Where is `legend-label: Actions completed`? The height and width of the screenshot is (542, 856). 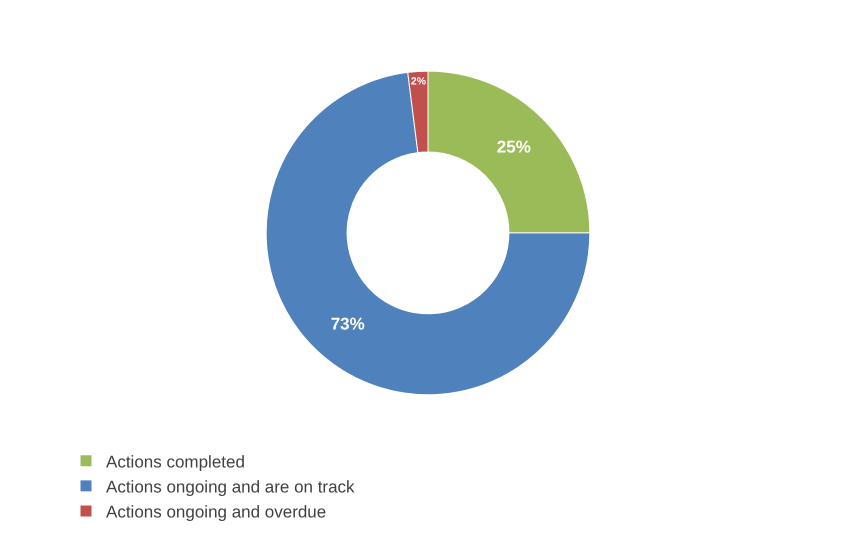 legend-label: Actions completed is located at coordinates (175, 462).